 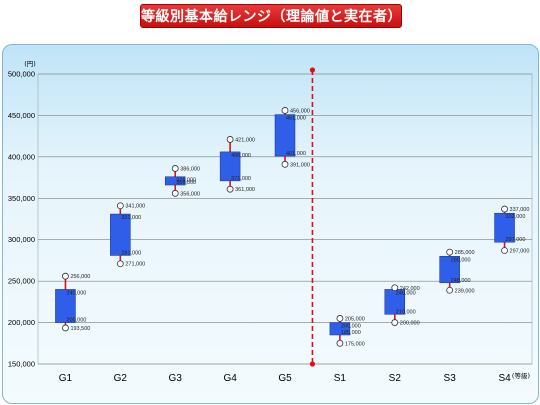 What do you see at coordinates (66, 378) in the screenshot?
I see `x-tick-label: G1` at bounding box center [66, 378].